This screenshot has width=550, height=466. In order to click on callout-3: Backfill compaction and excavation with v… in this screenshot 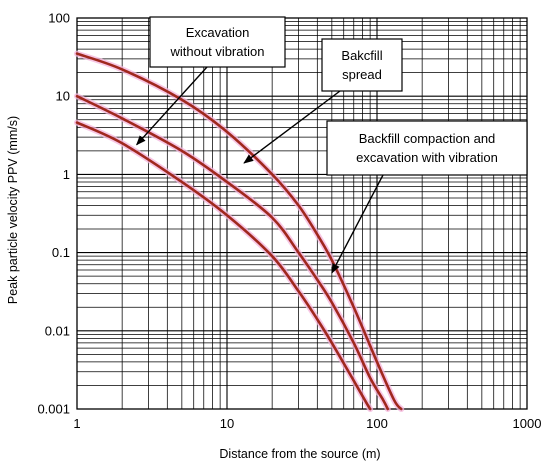, I will do `click(427, 197)`.